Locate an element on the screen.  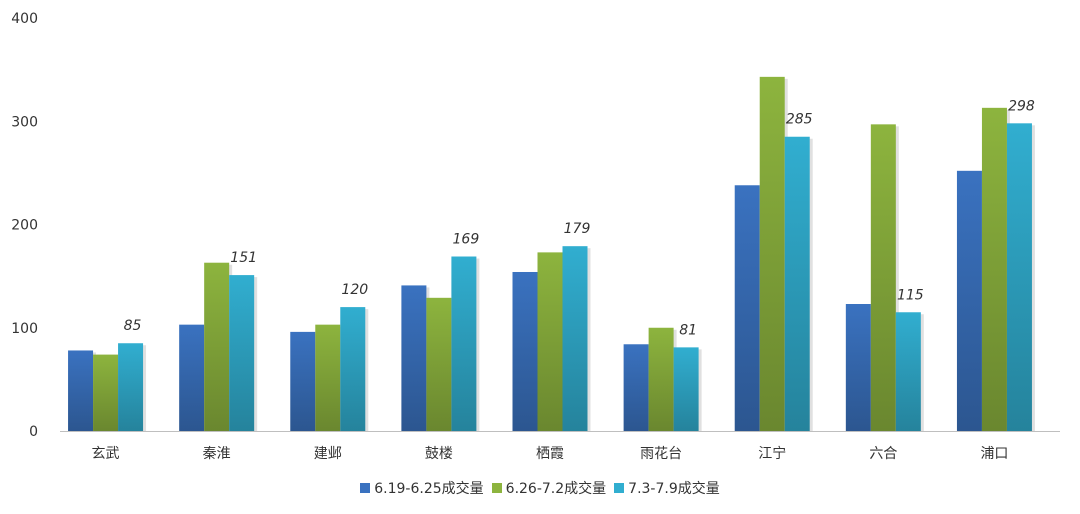
x-axis-categories: 玄武 秦淮 建邺 鼓楼 栖霞 雨花台 江宁 六合 浦口 is located at coordinates (550, 453).